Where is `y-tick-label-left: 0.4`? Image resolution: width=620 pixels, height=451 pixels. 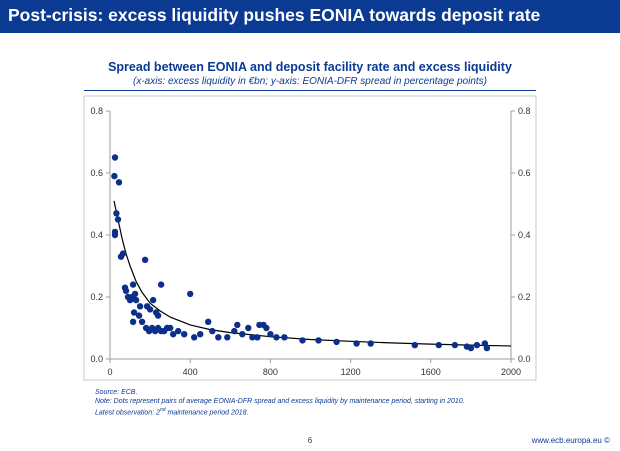
y-tick-label-left: 0.4 is located at coordinates (96, 235).